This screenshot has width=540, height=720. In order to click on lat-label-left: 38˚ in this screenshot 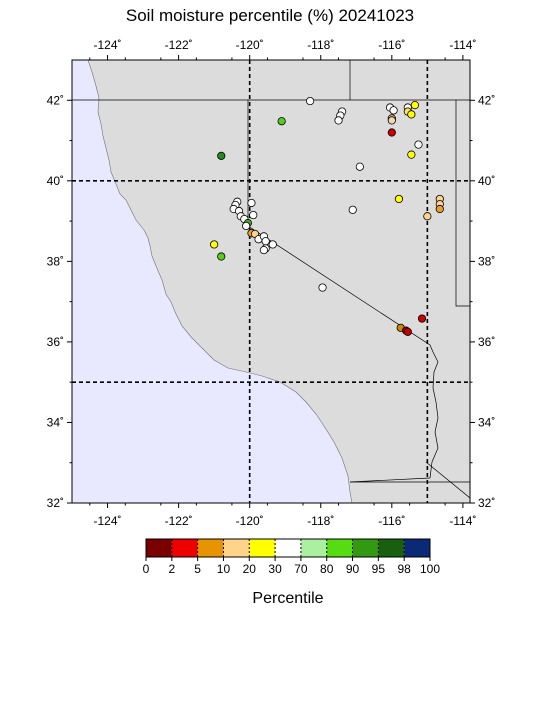, I will do `click(55, 261)`.